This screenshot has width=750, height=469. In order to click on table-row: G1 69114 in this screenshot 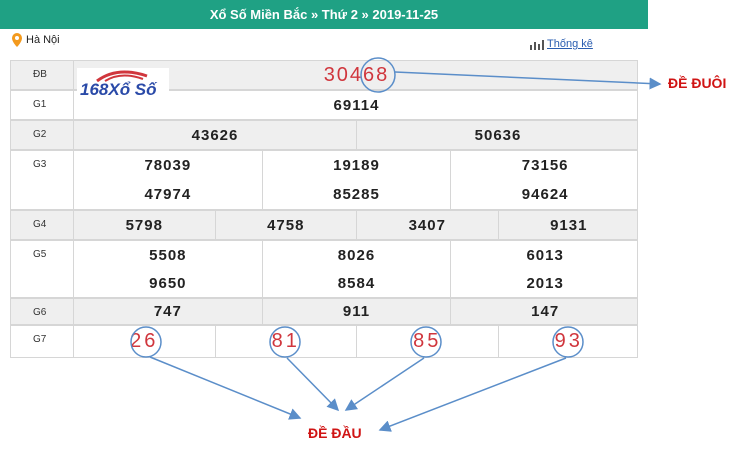, I will do `click(324, 105)`.